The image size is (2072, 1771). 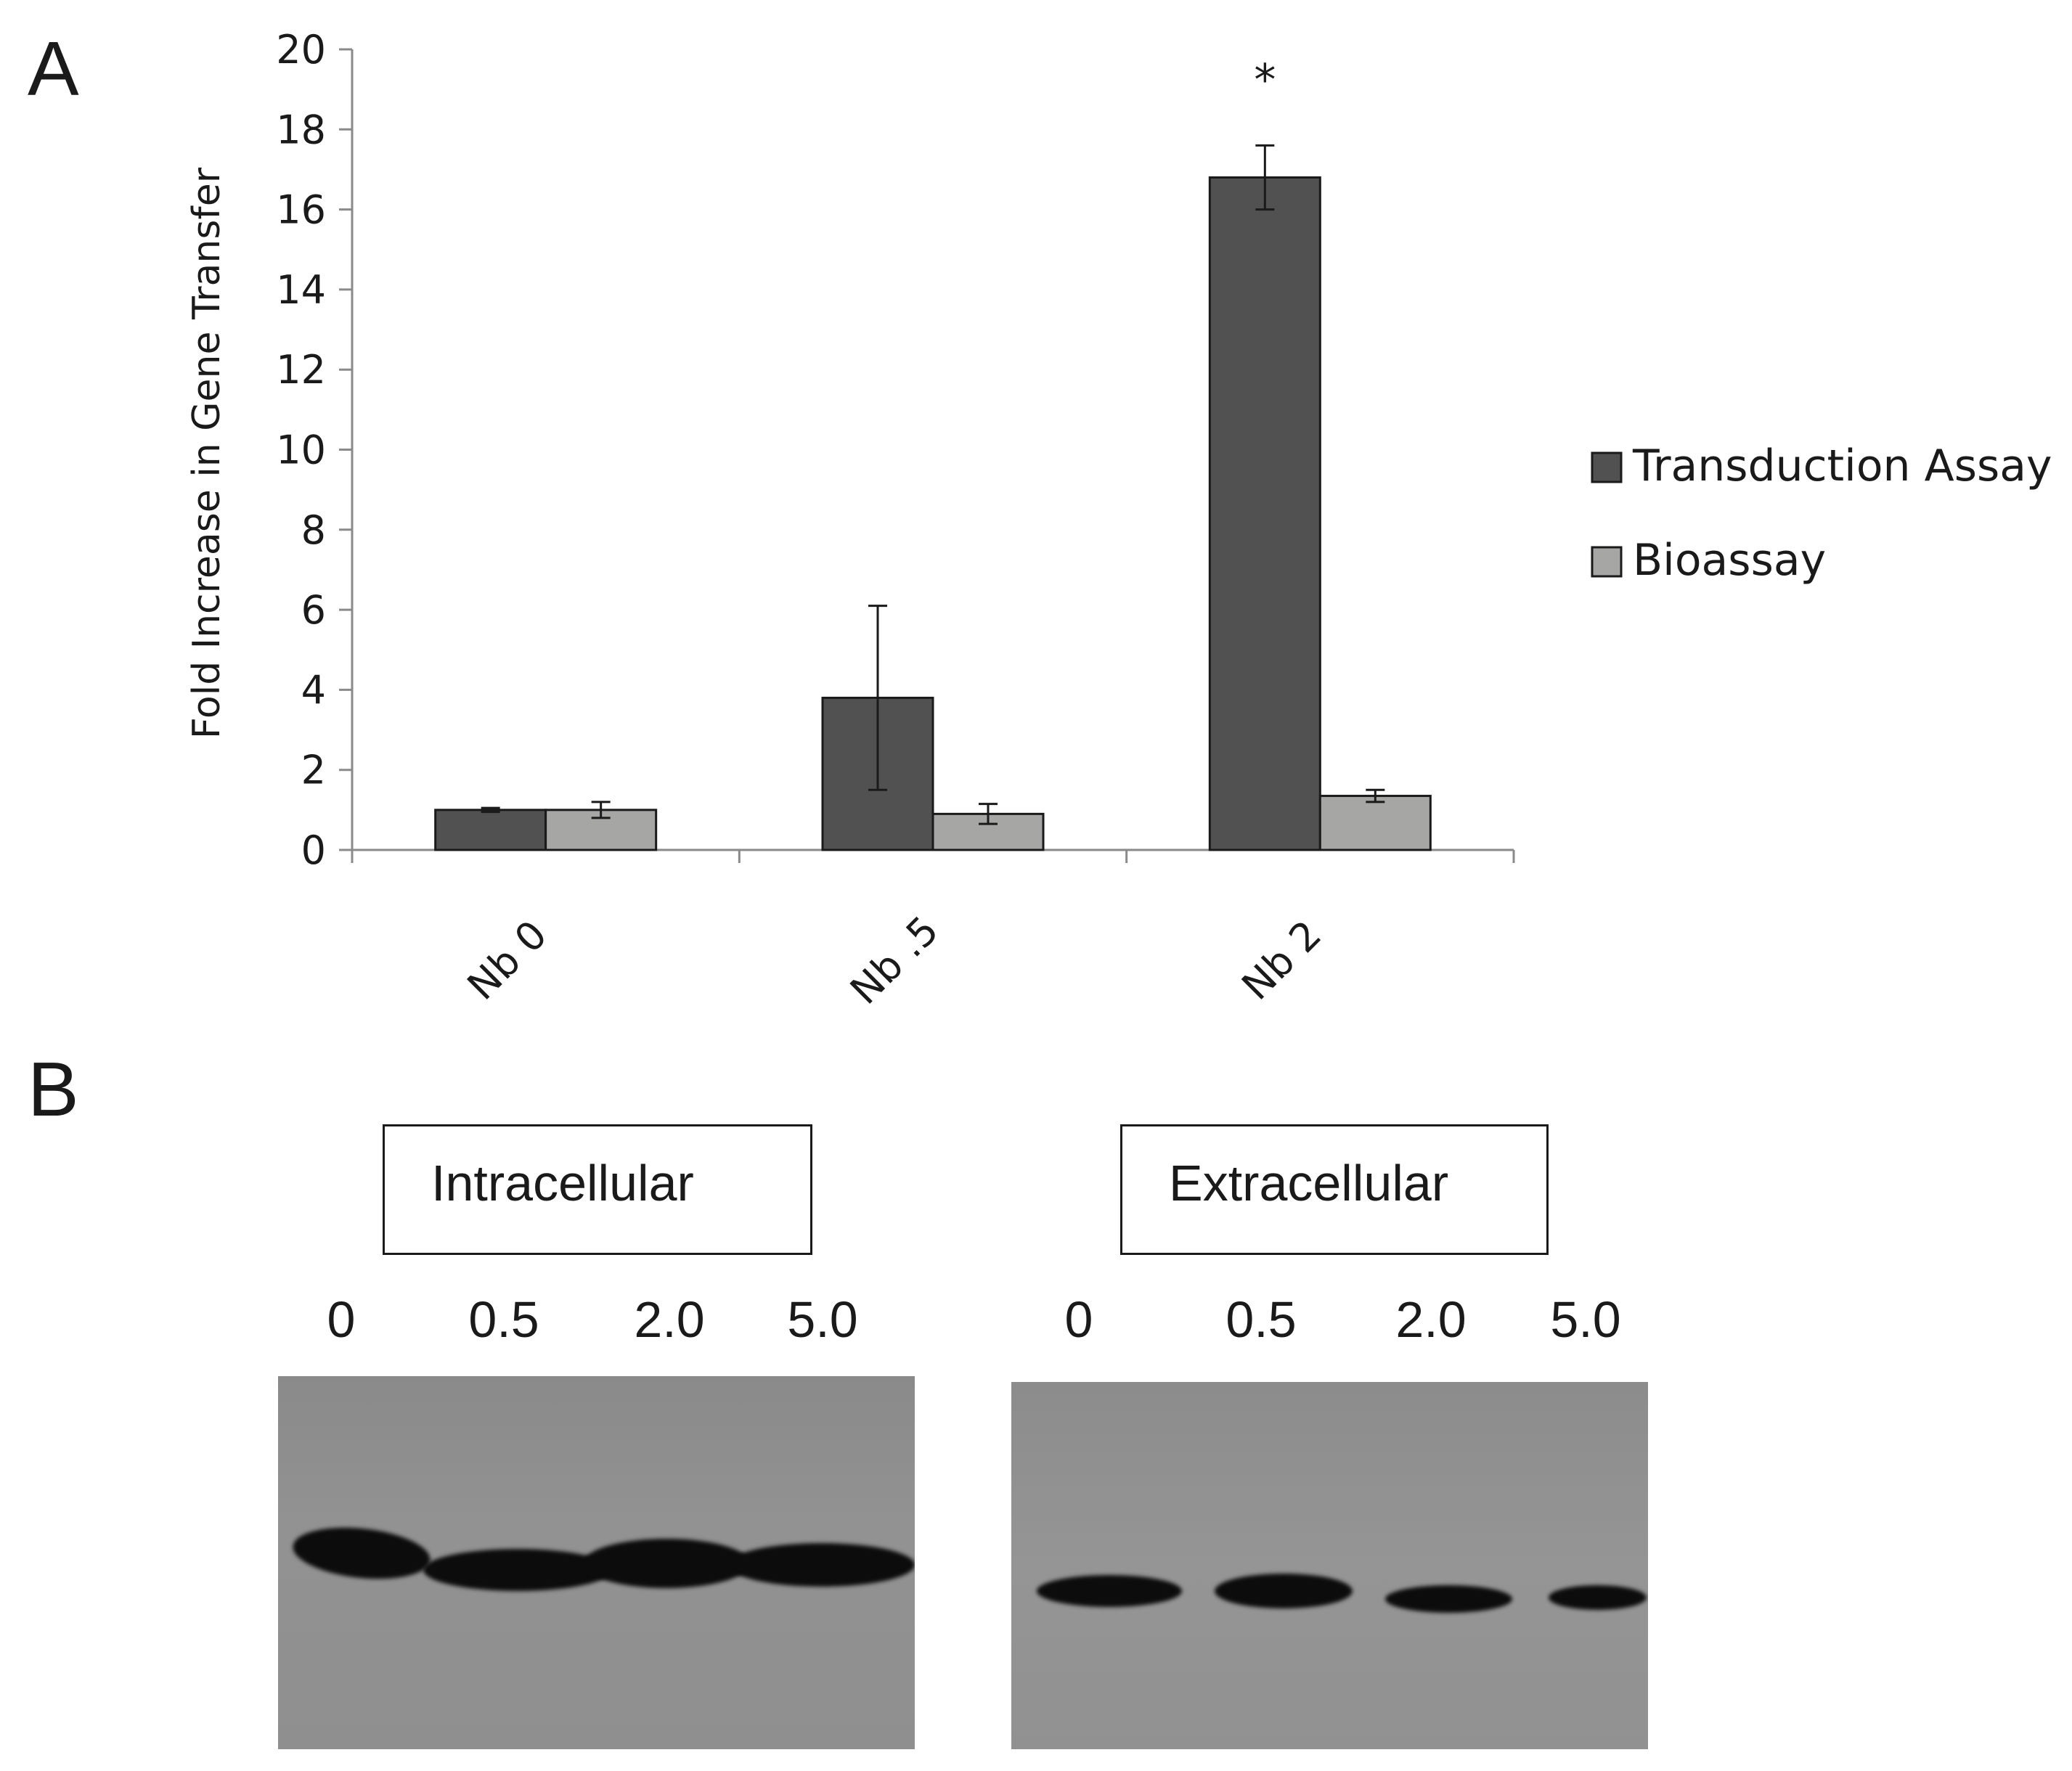 What do you see at coordinates (1309, 1183) in the screenshot?
I see `extracellular-title: Extracellular` at bounding box center [1309, 1183].